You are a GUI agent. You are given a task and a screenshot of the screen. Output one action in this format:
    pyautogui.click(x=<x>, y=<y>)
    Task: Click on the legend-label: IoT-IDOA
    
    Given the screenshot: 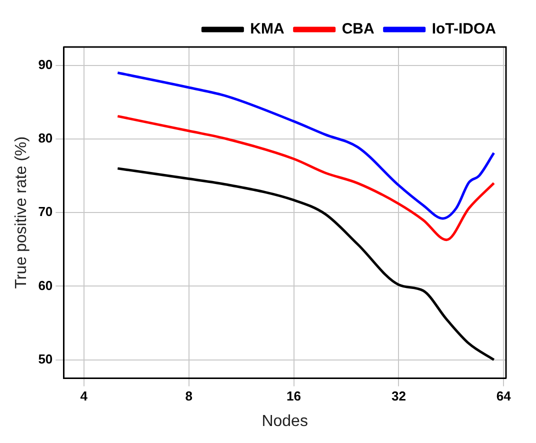 What is the action you would take?
    pyautogui.click(x=464, y=29)
    